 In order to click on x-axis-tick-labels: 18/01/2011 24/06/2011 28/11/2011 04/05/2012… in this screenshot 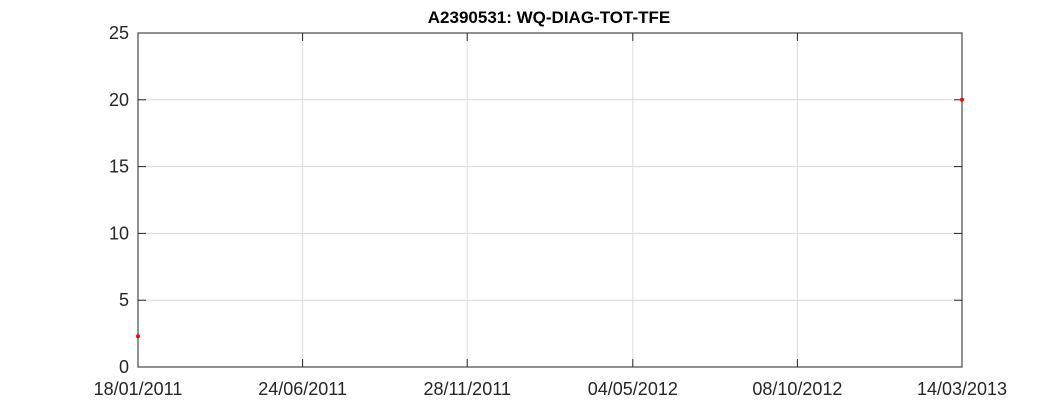, I will do `click(550, 389)`.